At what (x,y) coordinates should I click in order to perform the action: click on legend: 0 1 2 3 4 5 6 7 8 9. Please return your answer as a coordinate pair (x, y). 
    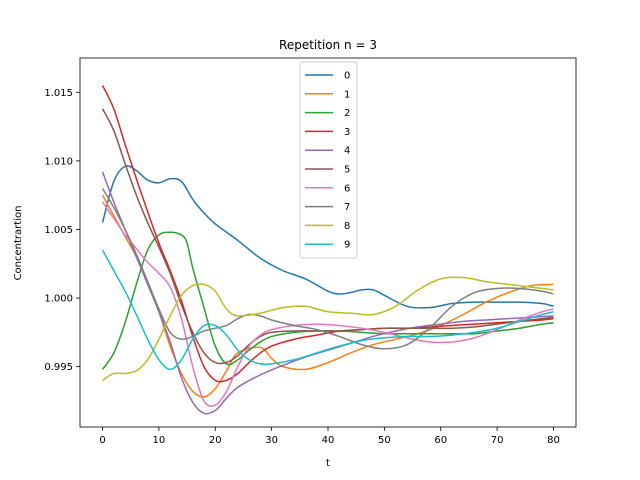
    Looking at the image, I should click on (328, 160).